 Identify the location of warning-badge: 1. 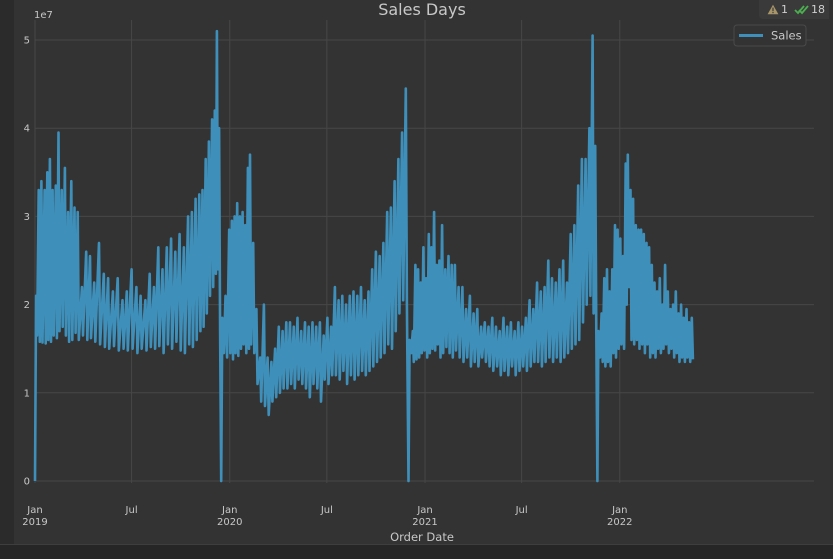
(777, 9).